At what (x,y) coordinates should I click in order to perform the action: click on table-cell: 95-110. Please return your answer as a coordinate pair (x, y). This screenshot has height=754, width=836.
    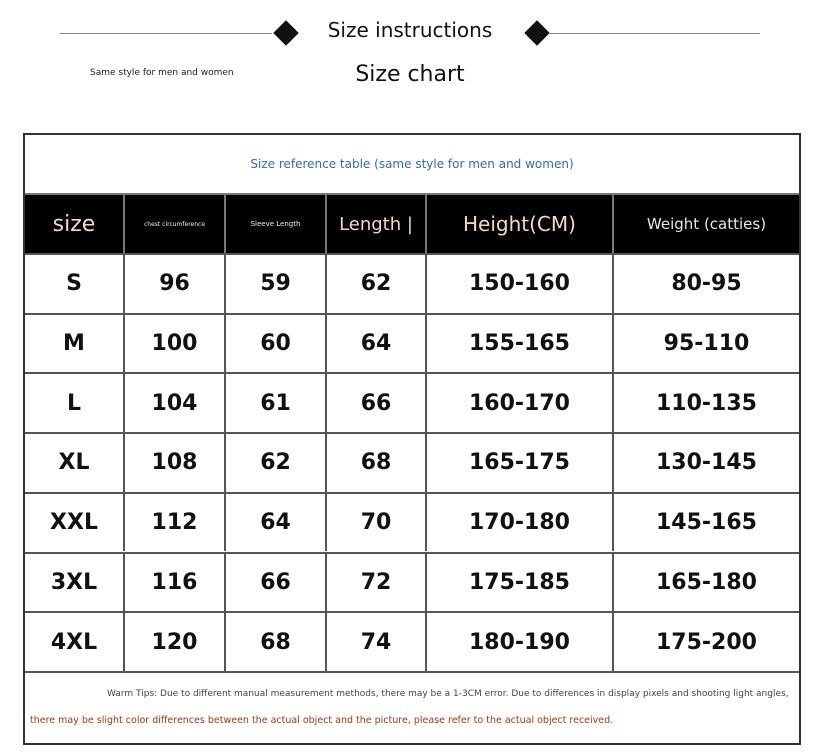
    Looking at the image, I should click on (706, 342).